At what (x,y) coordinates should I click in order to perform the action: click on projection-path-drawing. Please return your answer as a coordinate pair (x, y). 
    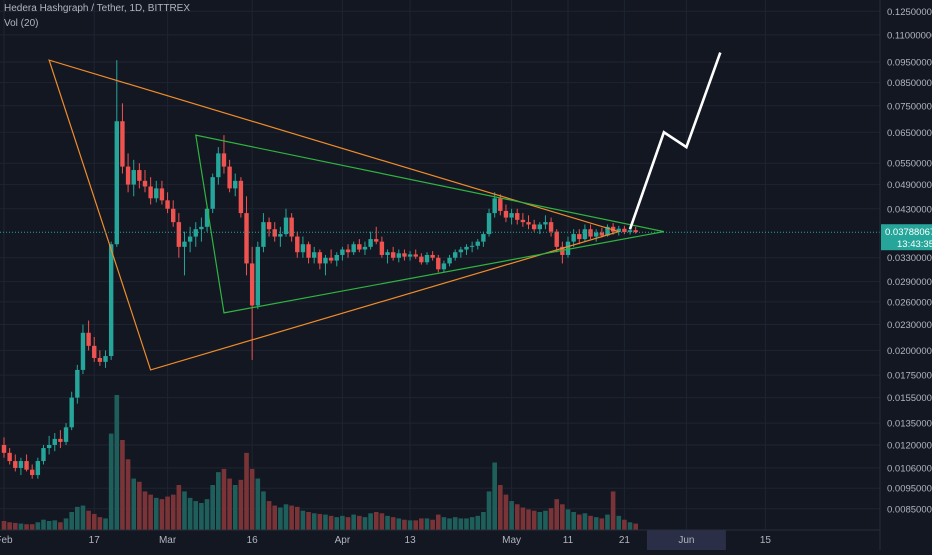
    Looking at the image, I should click on (675, 141).